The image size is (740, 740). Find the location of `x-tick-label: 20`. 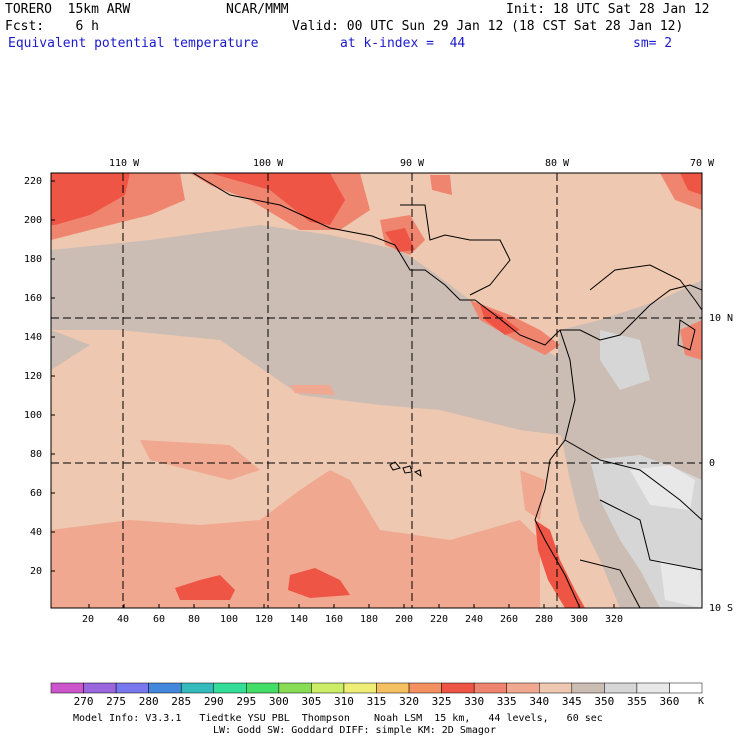

x-tick-label: 20 is located at coordinates (88, 619).